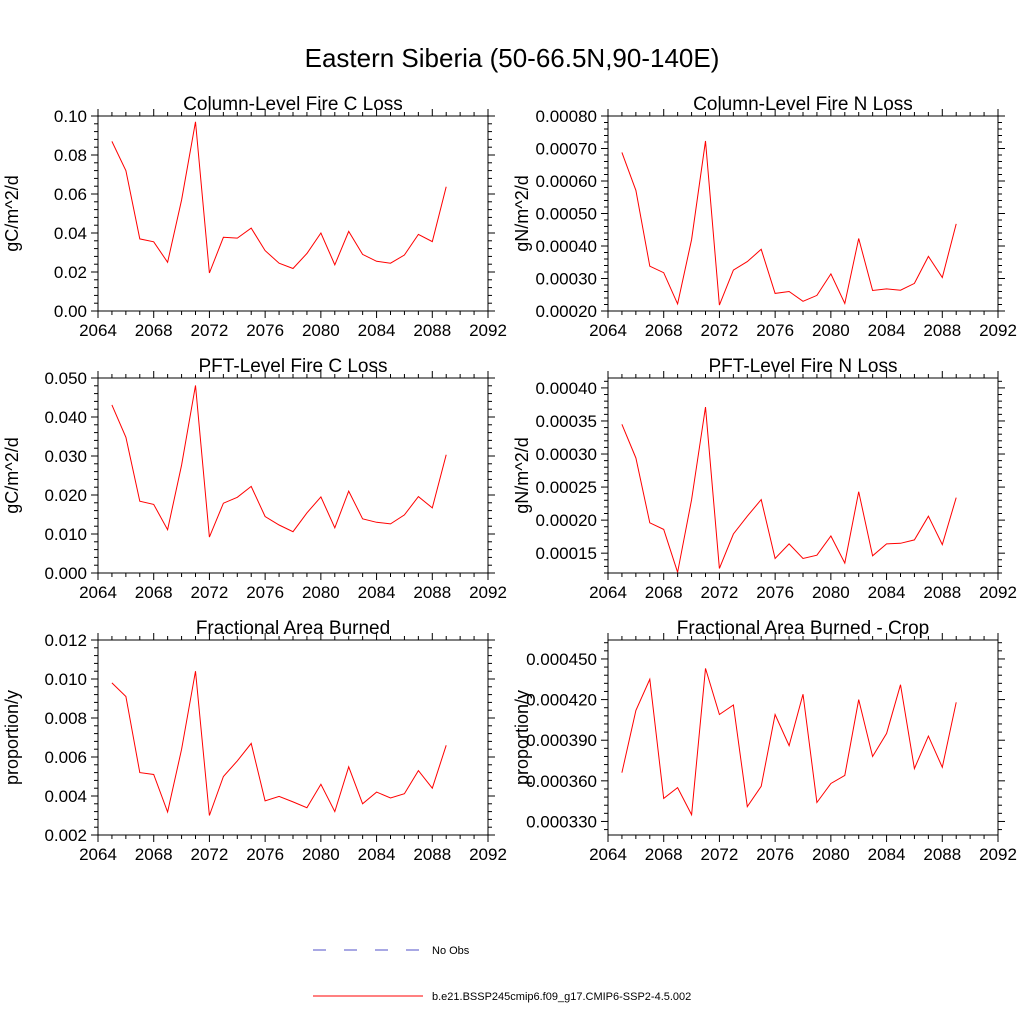  Describe the element at coordinates (70, 272) in the screenshot. I see `y-tick-label: 0.02` at that location.